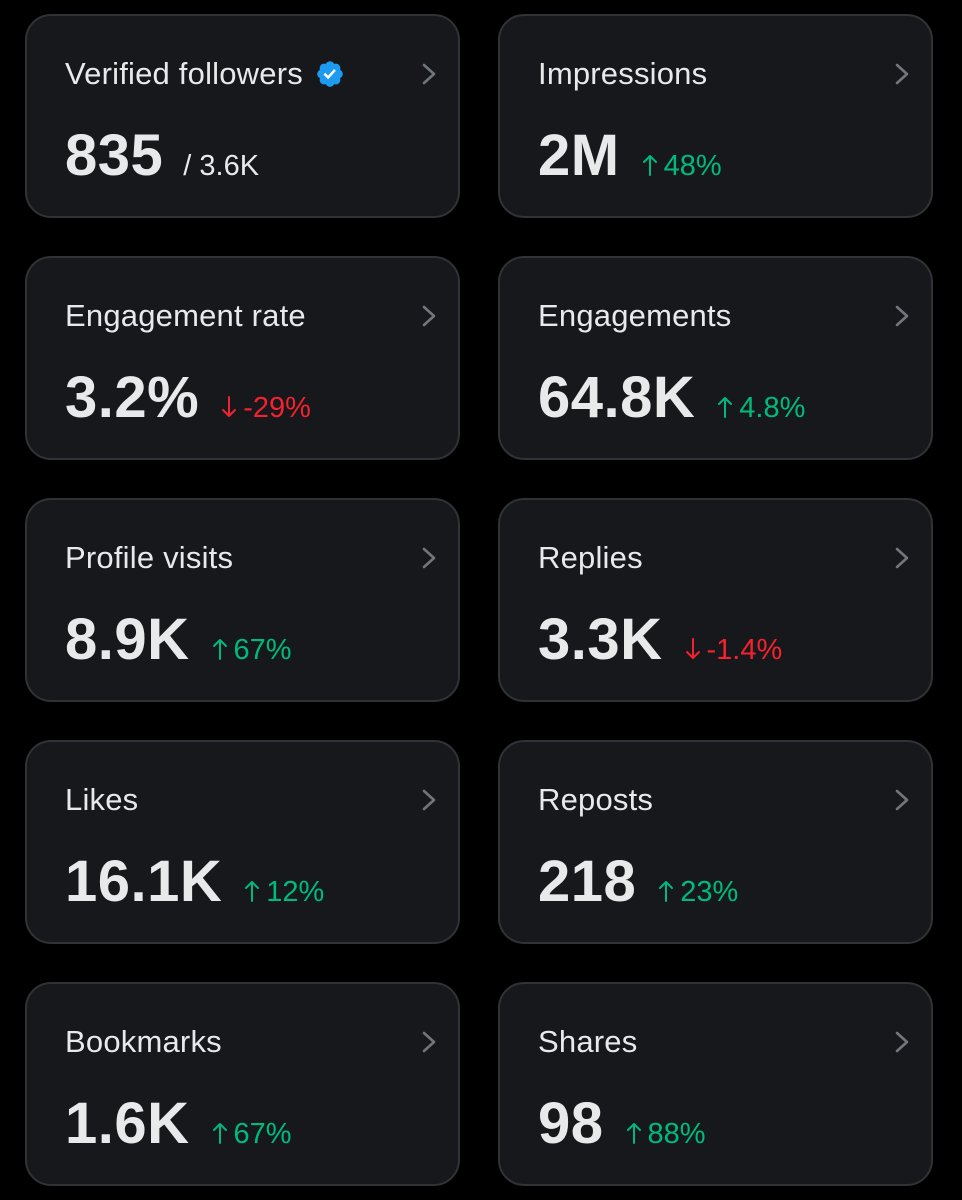 Image resolution: width=962 pixels, height=1200 pixels. Describe the element at coordinates (242, 600) in the screenshot. I see `metric-card-profile-visits: Profile visits 8.9K 67%` at that location.